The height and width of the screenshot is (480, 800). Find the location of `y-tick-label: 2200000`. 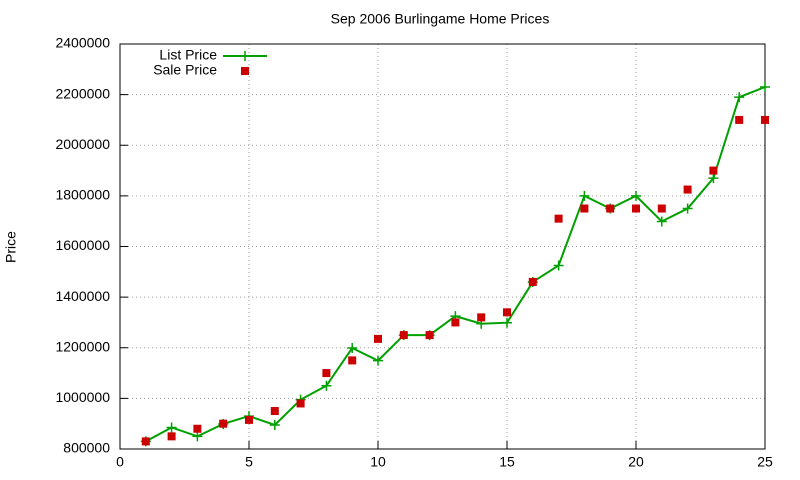

y-tick-label: 2200000 is located at coordinates (82, 93).